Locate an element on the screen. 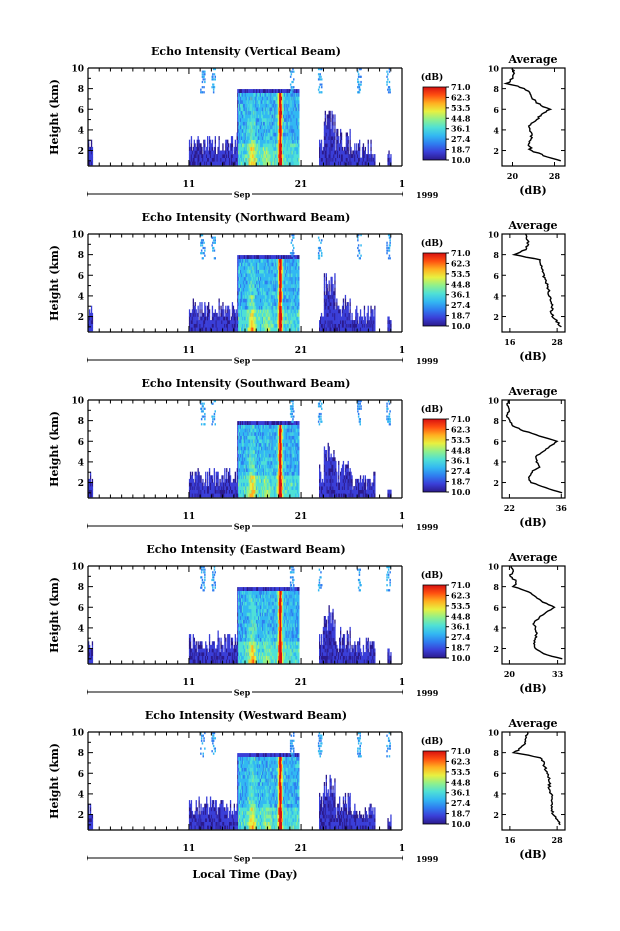 This screenshot has height=931, width=620. colorbar-tick-label: 18.7 is located at coordinates (460, 316).